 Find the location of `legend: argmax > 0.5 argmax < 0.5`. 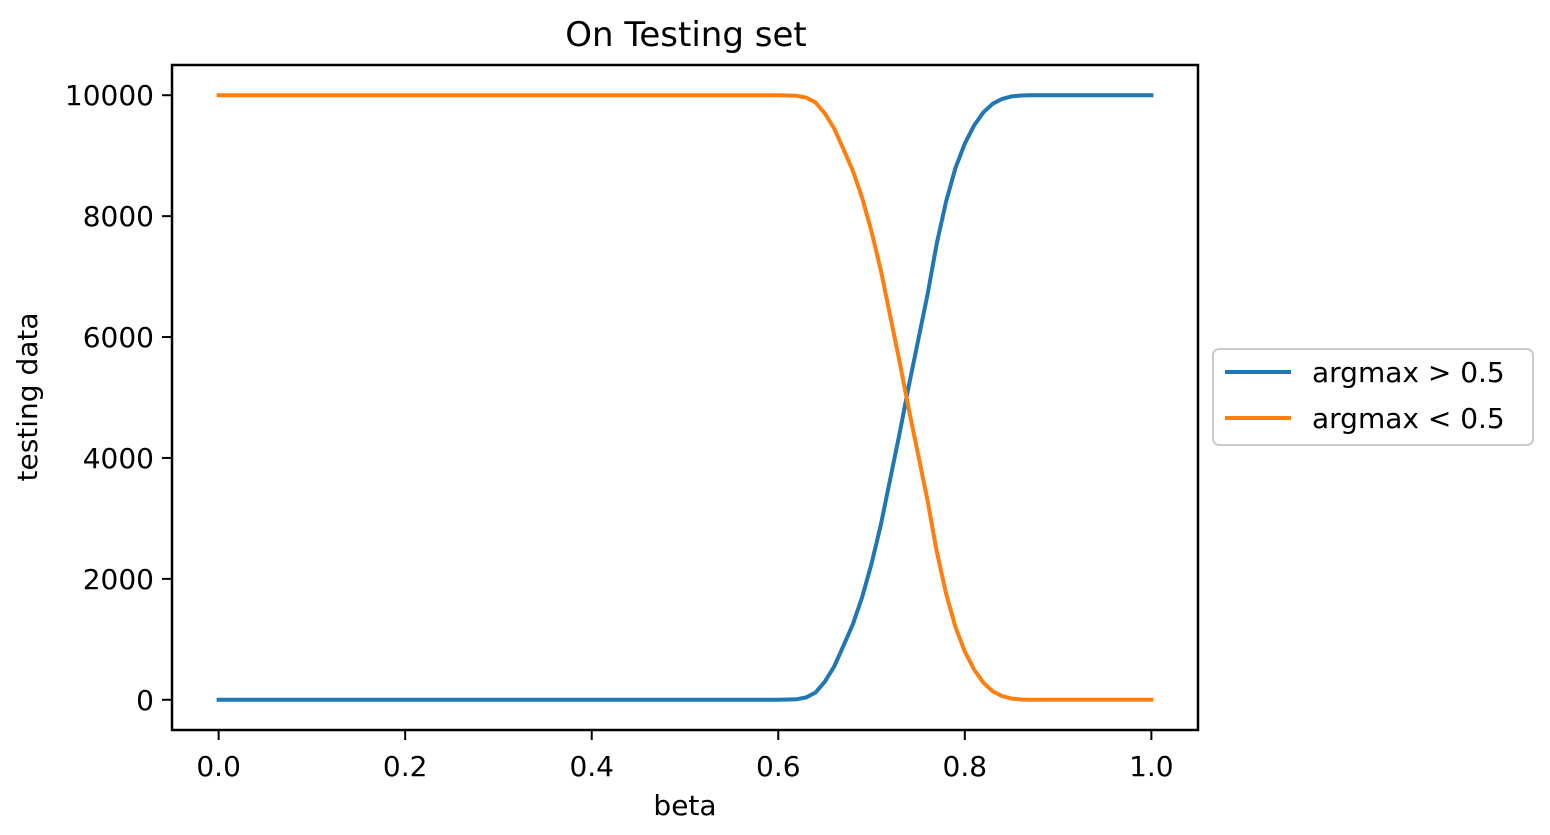

legend: argmax > 0.5 argmax < 0.5 is located at coordinates (1373, 397).